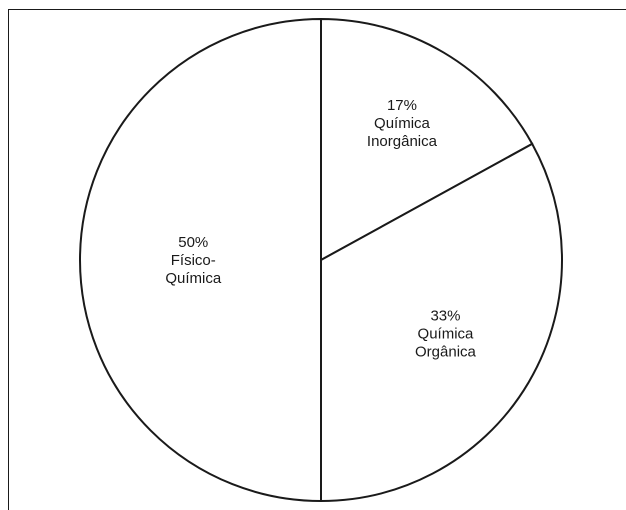  Describe the element at coordinates (402, 105) in the screenshot. I see `slice-percent-label: 17%` at that location.